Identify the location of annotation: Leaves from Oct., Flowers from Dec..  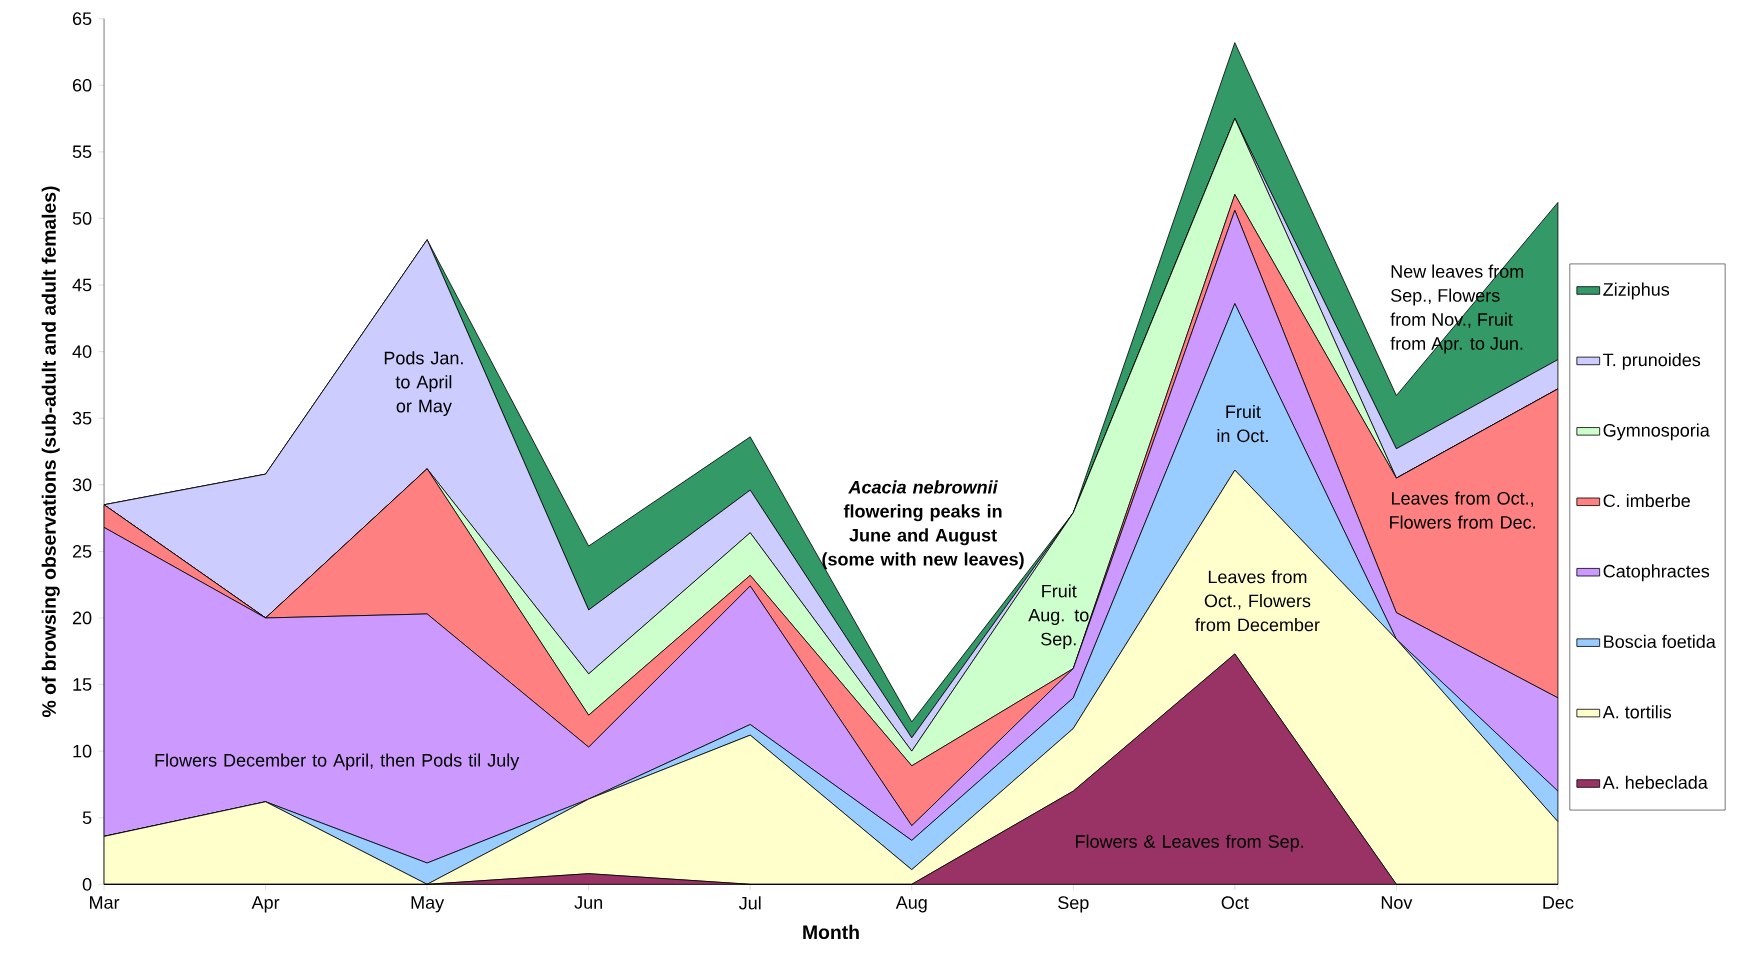
(1462, 510).